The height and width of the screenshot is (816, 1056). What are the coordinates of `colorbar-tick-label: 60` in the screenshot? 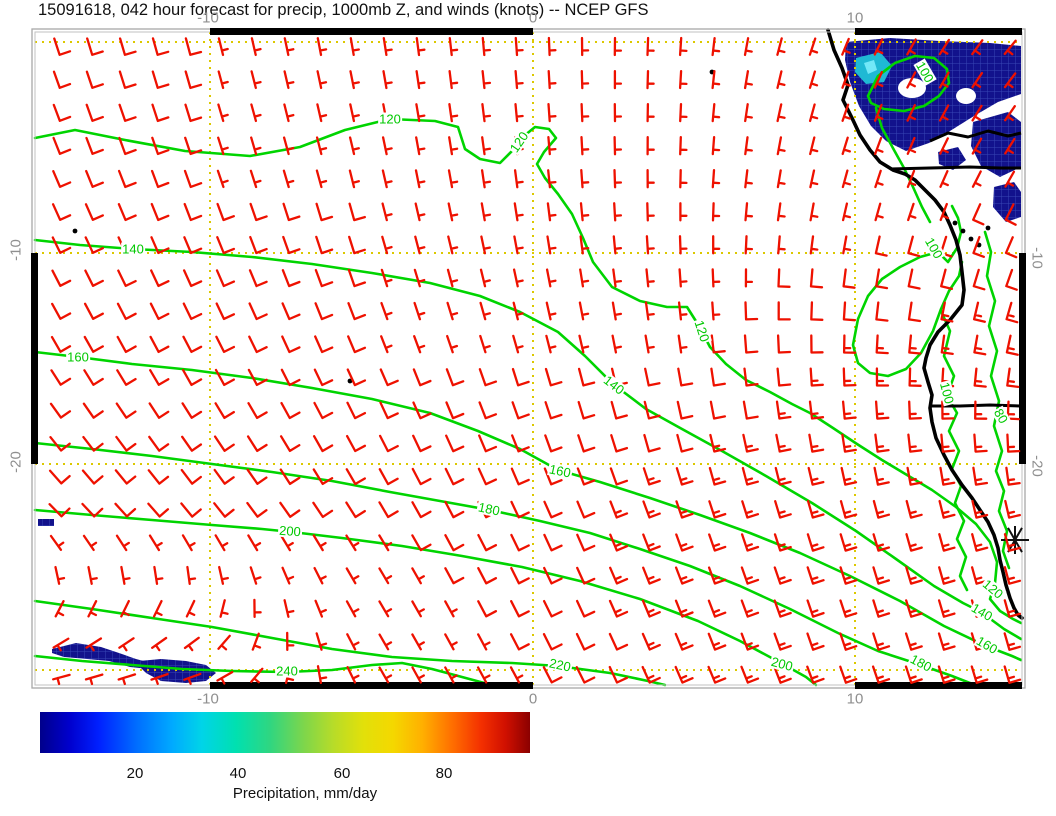 It's located at (342, 773).